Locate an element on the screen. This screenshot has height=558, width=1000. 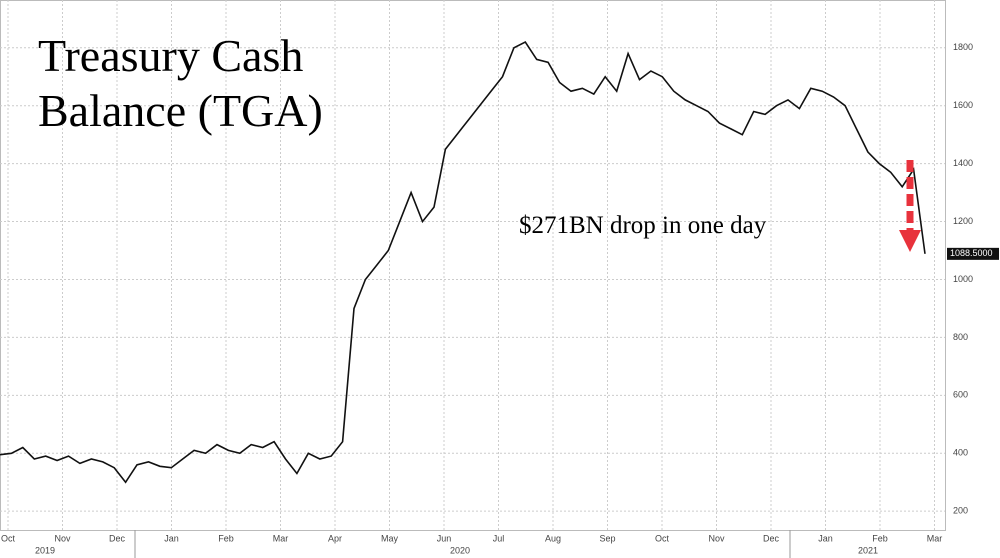
x-tick-label: Sep is located at coordinates (607, 538).